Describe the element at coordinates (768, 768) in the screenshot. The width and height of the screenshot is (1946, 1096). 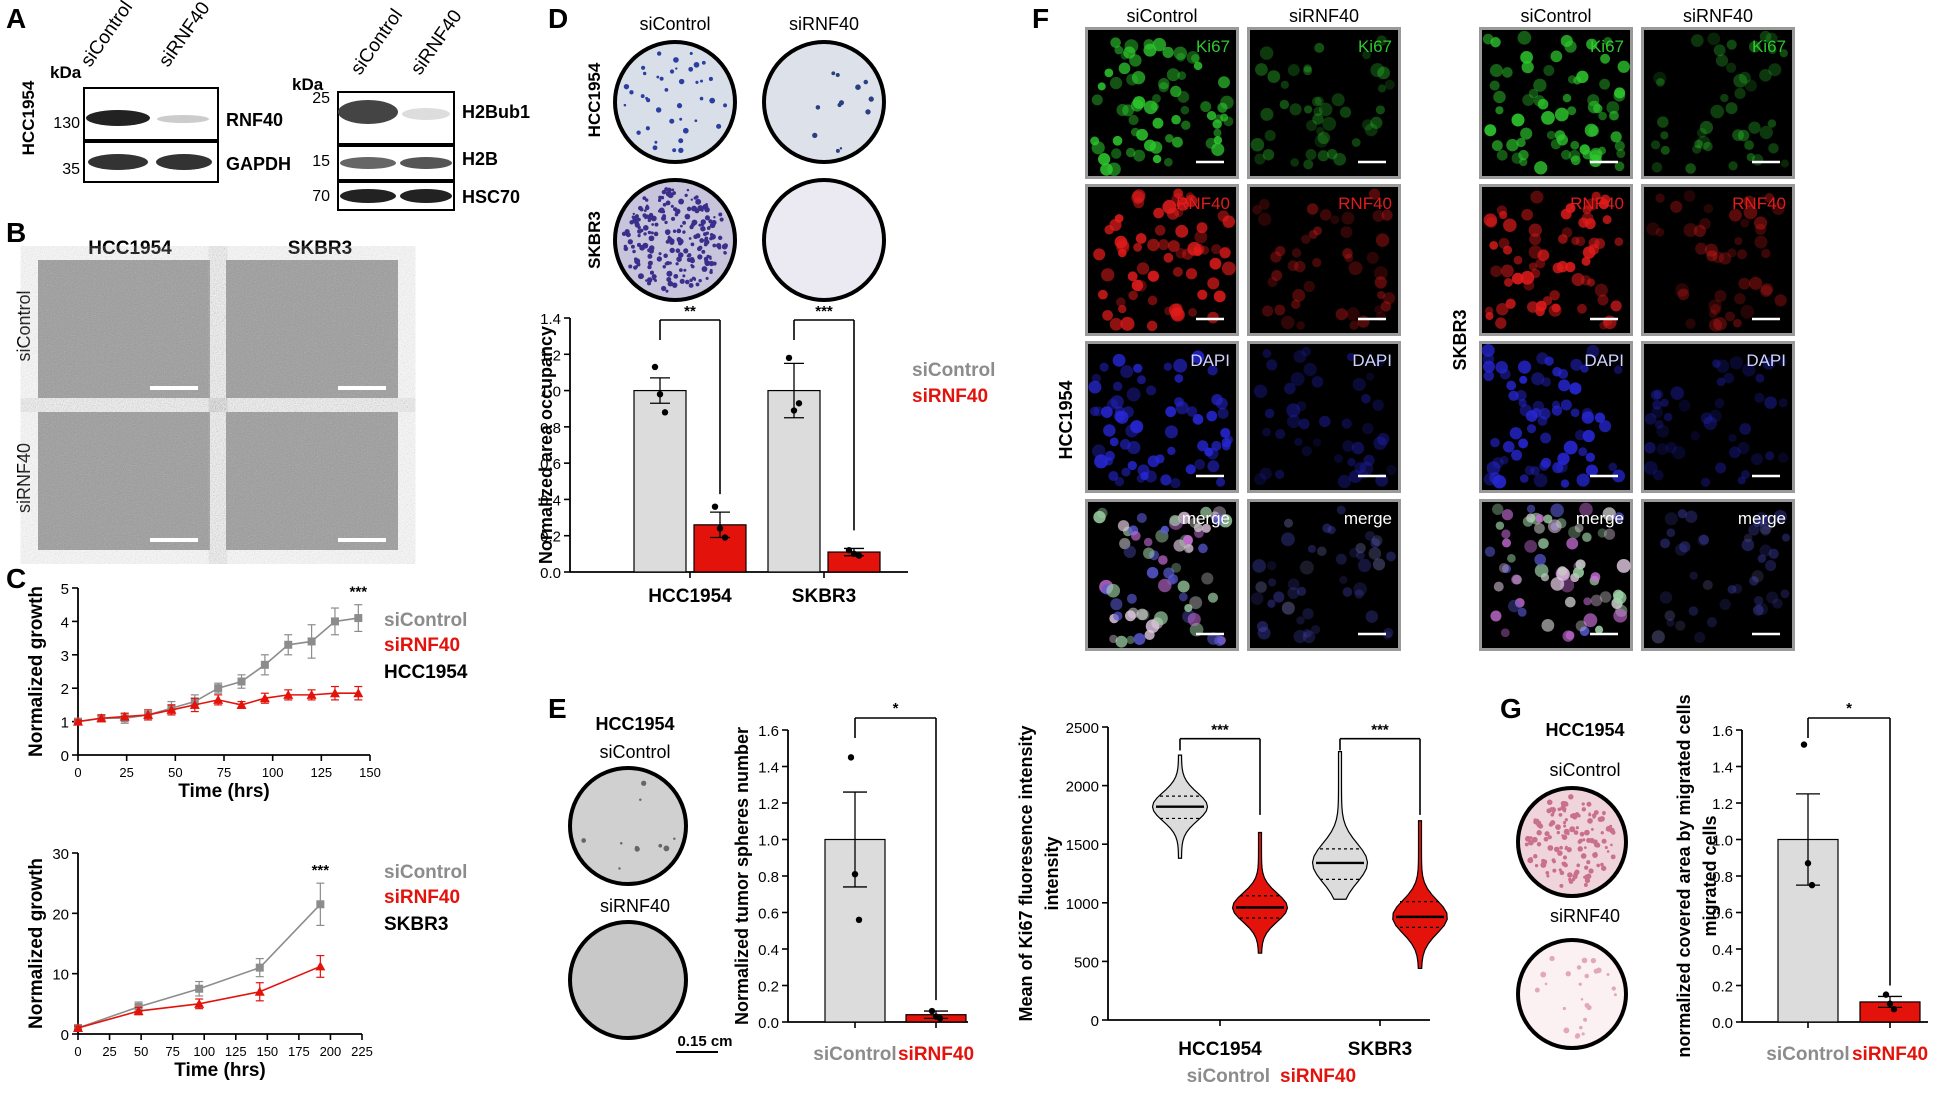
I see `y-tick-label: 1.4` at that location.